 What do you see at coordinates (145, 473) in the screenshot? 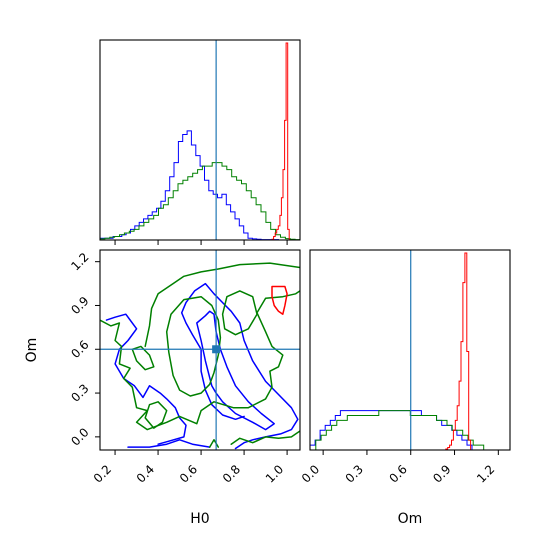
I see `h0-x-tick-label: 0.4` at bounding box center [145, 473].